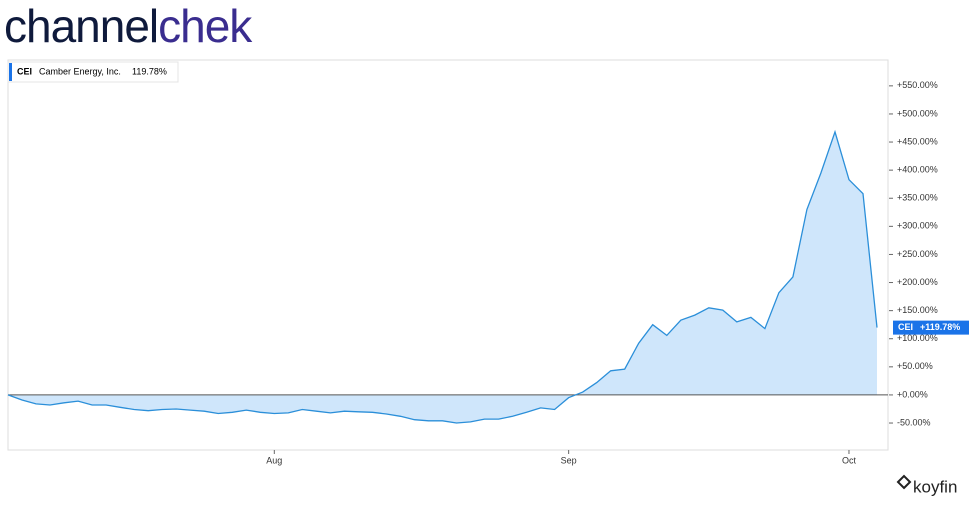 The width and height of the screenshot is (975, 509). What do you see at coordinates (905, 327) in the screenshot?
I see `last-tag-ticker: CEI` at bounding box center [905, 327].